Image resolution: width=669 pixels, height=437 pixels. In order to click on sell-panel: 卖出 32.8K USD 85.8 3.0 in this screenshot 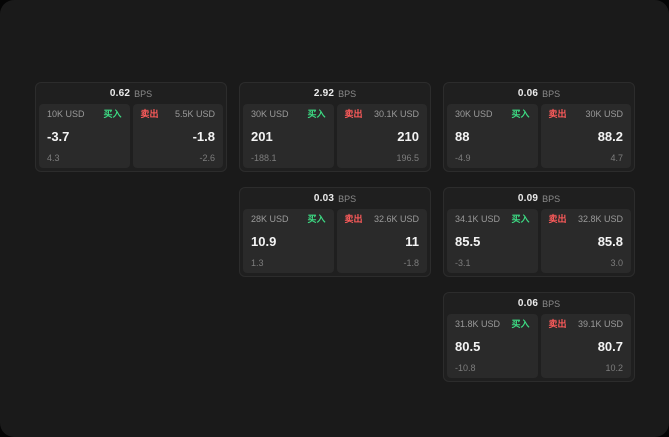, I will do `click(585, 241)`.